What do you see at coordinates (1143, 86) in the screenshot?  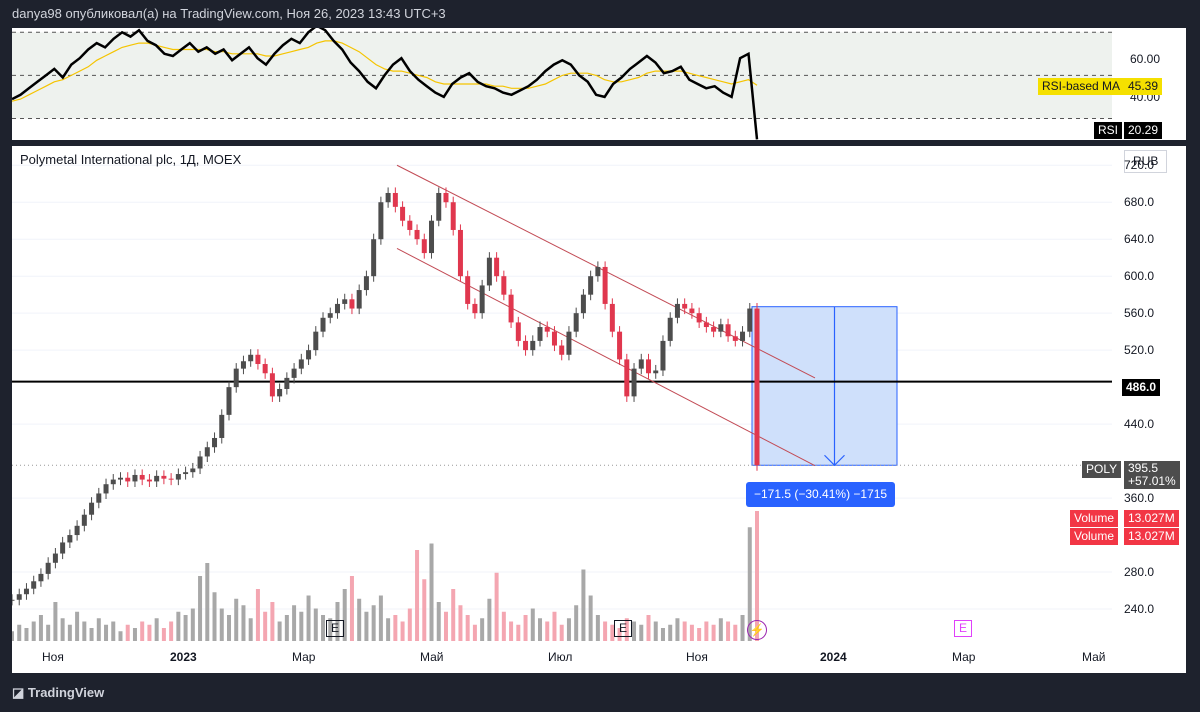 I see `rsi-ma-value: 45.39` at bounding box center [1143, 86].